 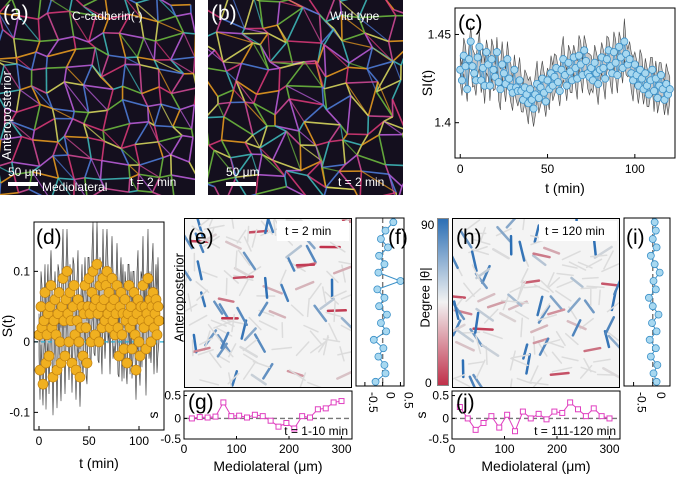 I want to click on panel-letter-d: (d), so click(x=49, y=237).